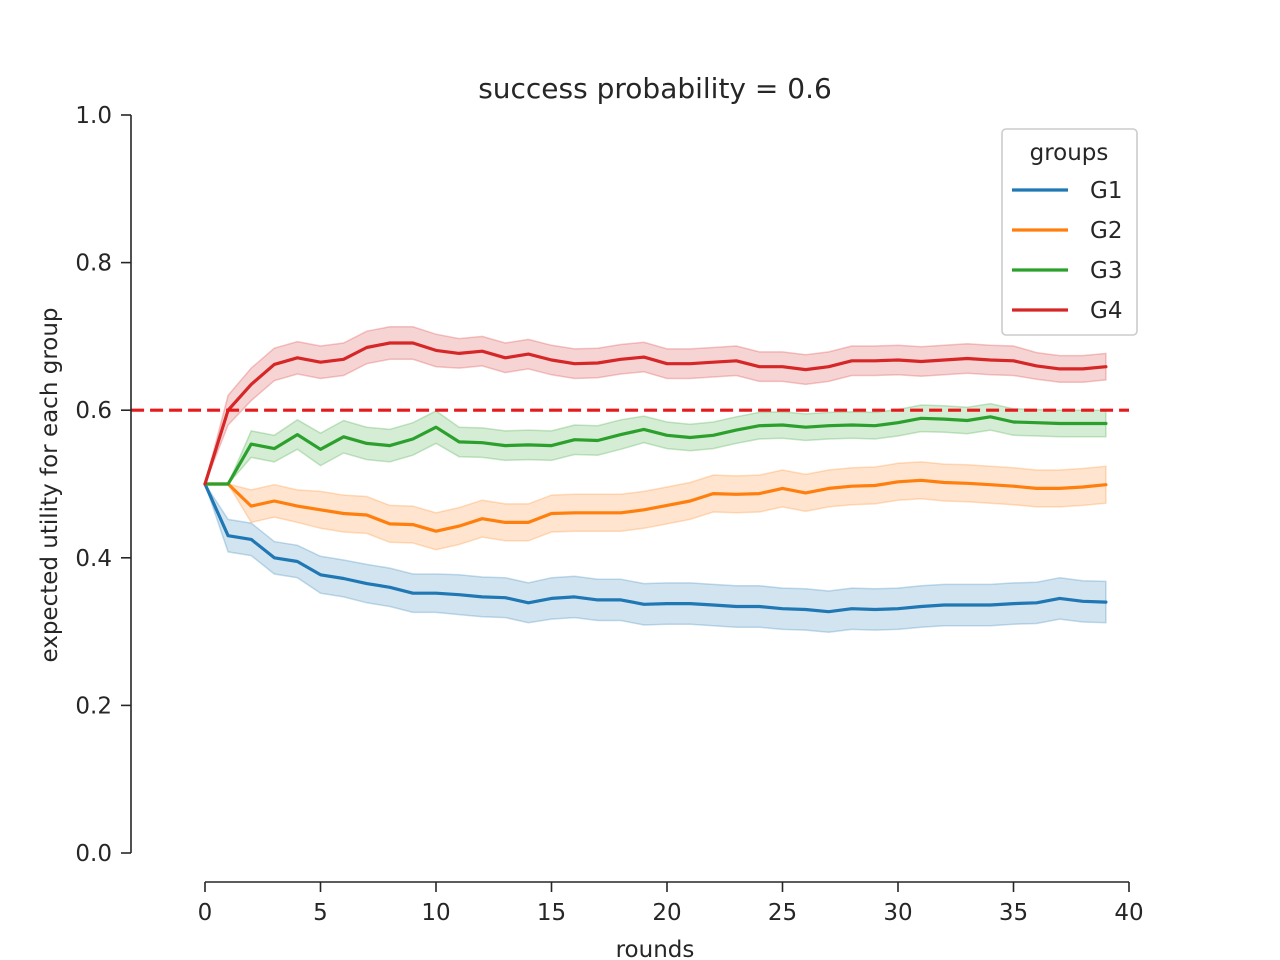 Image resolution: width=1280 pixels, height=960 pixels. What do you see at coordinates (666, 913) in the screenshot?
I see `x-tick-label: 20` at bounding box center [666, 913].